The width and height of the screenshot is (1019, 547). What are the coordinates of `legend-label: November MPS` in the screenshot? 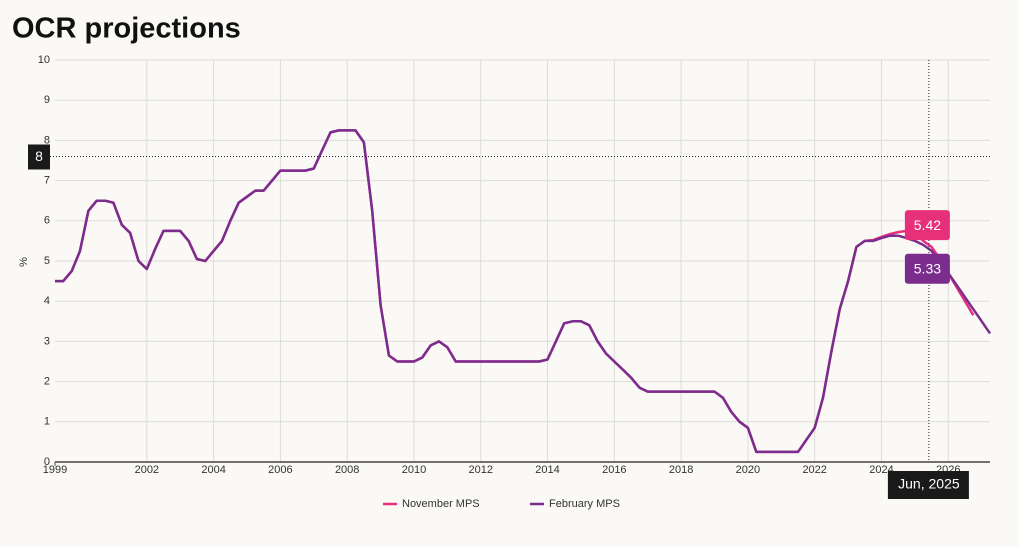 It's located at (441, 504).